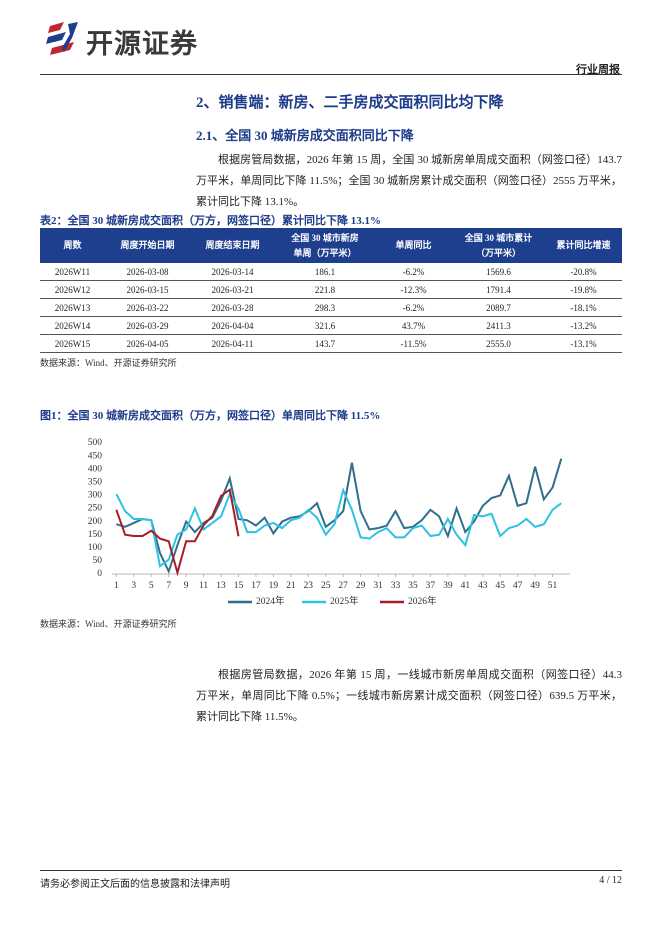  I want to click on table-header-cell: 累计同比增速, so click(583, 245).